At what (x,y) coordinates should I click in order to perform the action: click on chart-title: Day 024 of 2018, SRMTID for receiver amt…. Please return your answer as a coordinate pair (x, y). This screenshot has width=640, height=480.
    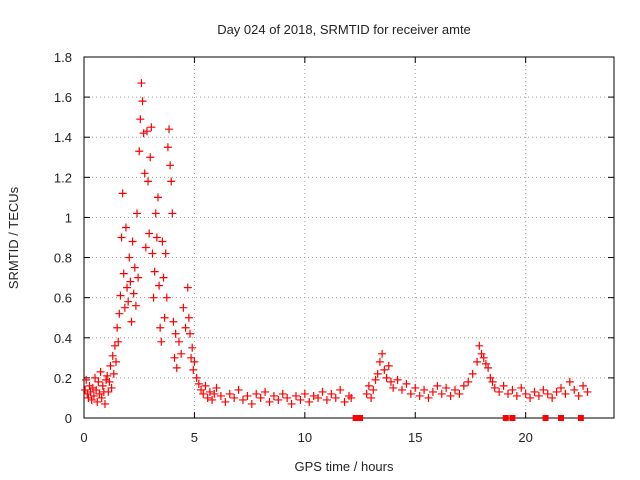
    Looking at the image, I should click on (344, 29).